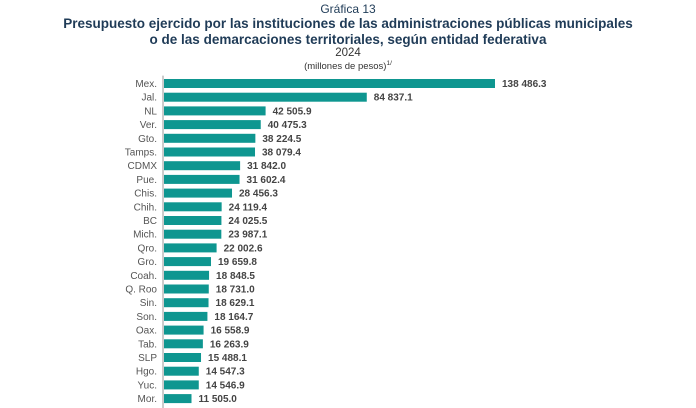  I want to click on chart-units: (millones de pesos)1/, so click(348, 66).